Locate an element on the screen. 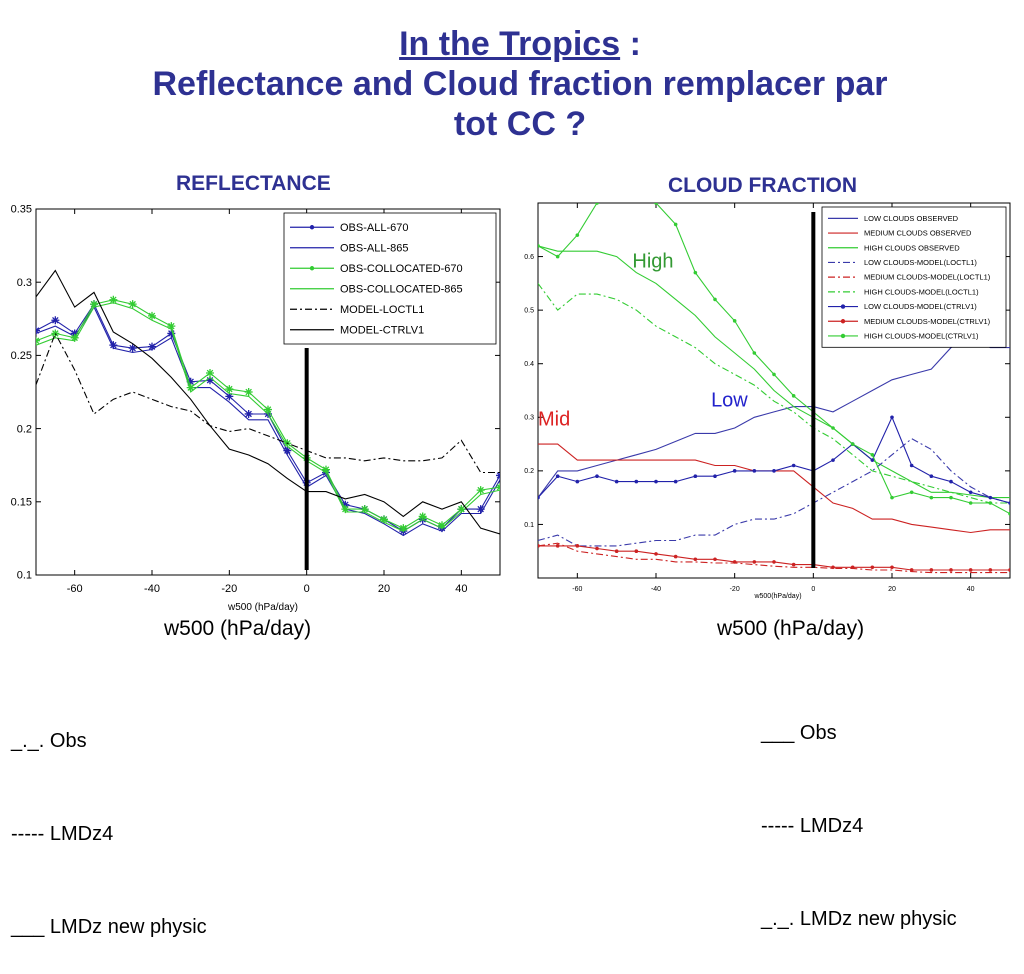  left-key-obs: _._. Obs is located at coordinates (49, 741).